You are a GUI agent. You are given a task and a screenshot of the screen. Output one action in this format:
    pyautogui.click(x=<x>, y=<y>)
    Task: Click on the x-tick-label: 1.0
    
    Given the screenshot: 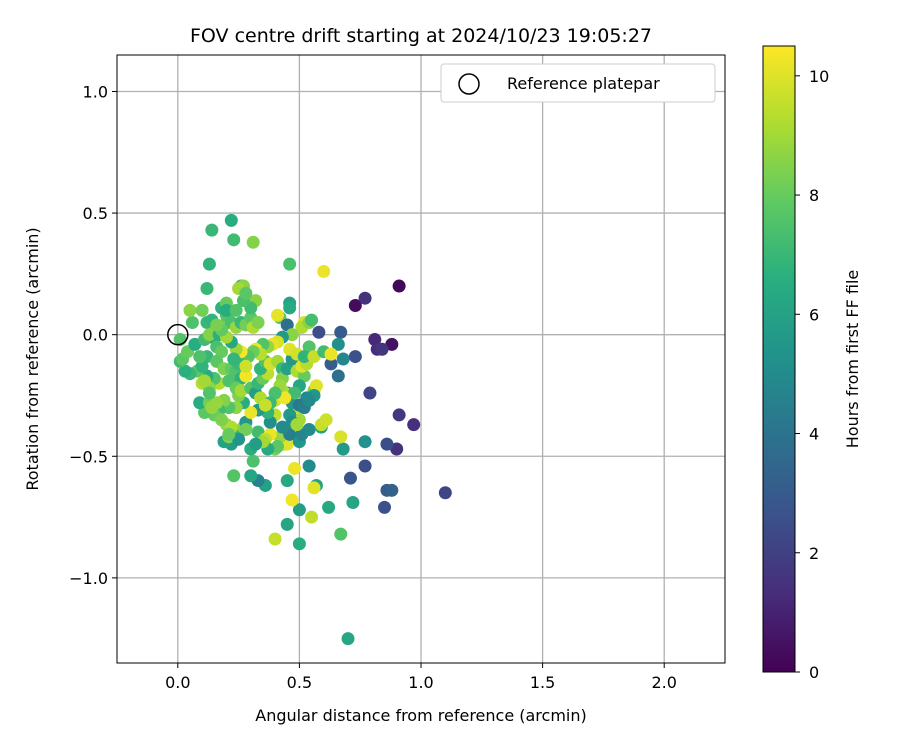 What is the action you would take?
    pyautogui.click(x=420, y=682)
    